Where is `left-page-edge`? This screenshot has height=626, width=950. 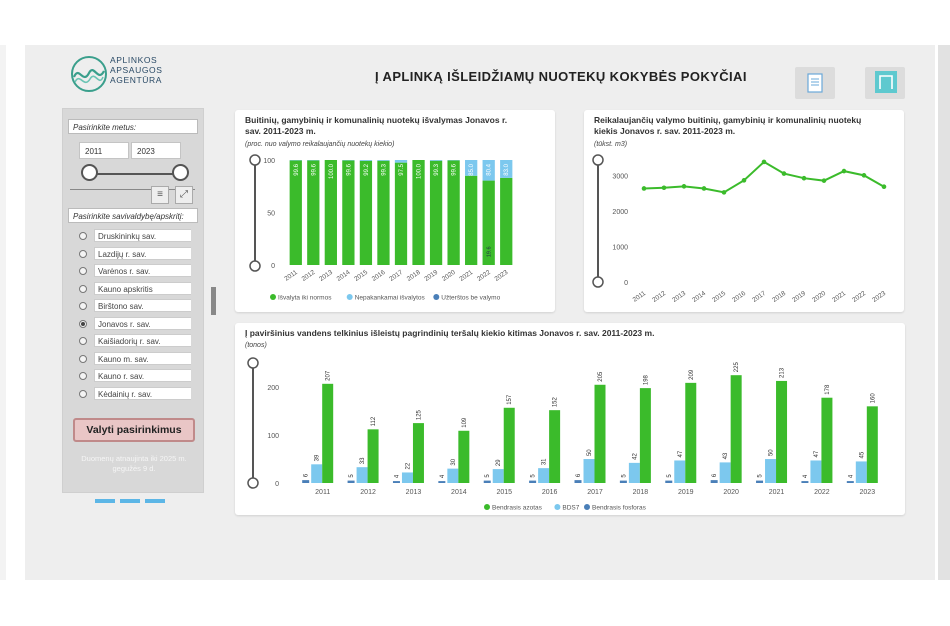
left-page-edge is located at coordinates (3, 312).